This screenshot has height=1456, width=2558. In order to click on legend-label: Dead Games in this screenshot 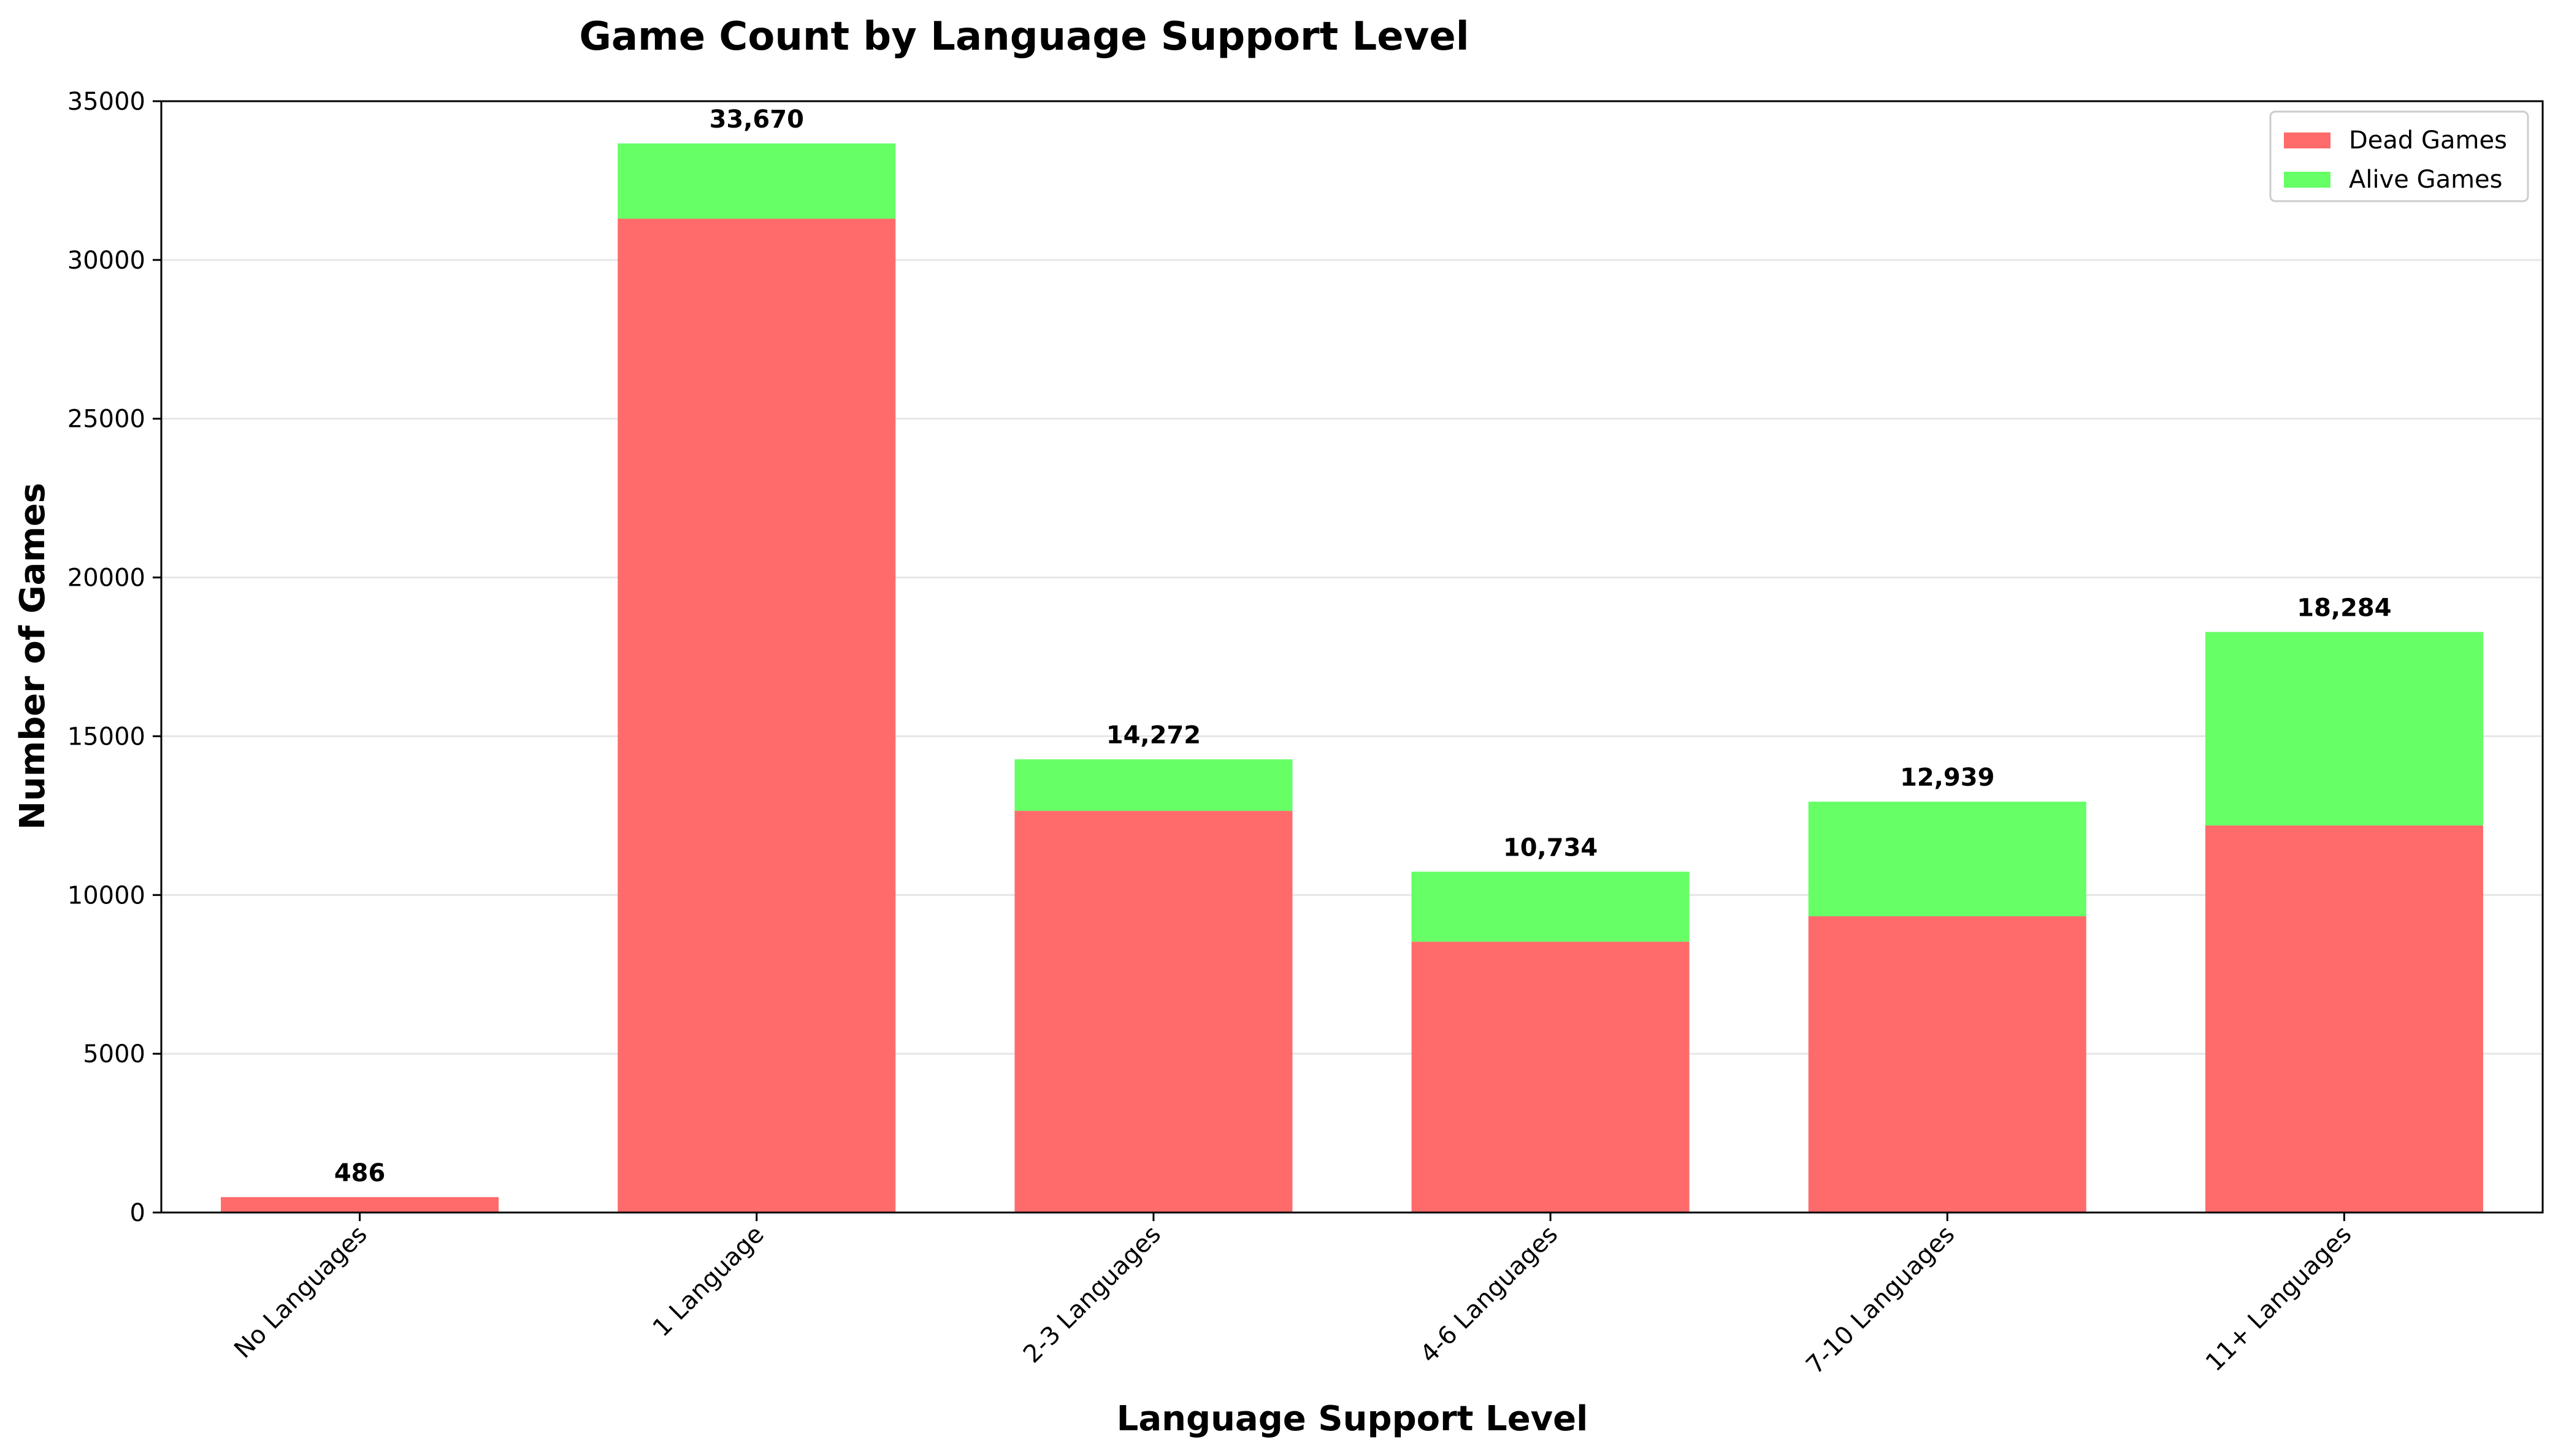, I will do `click(2428, 140)`.